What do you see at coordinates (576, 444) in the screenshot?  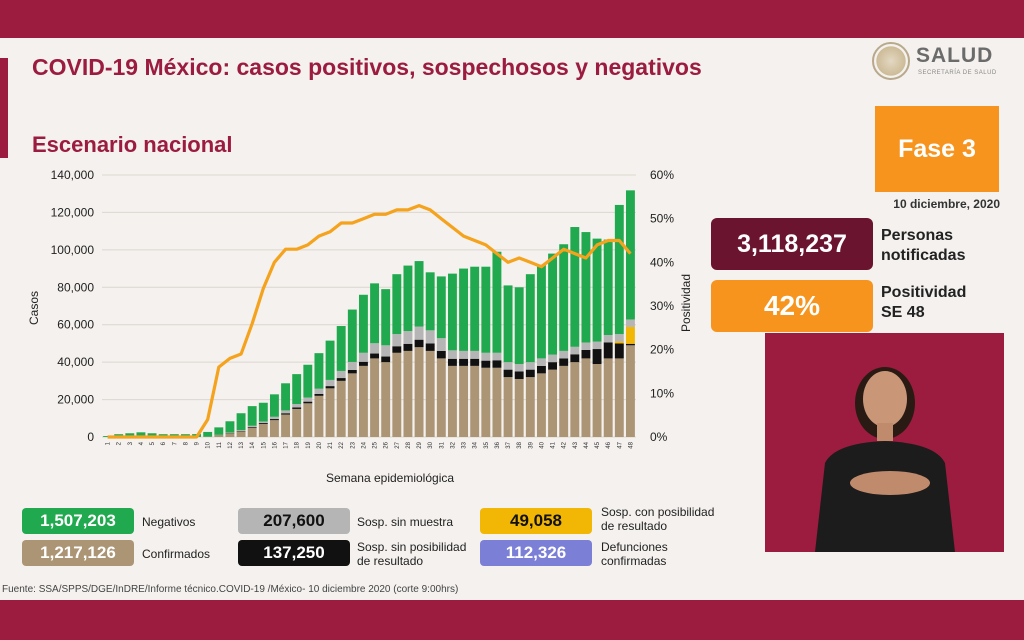 I see `x-tick-label: 43` at bounding box center [576, 444].